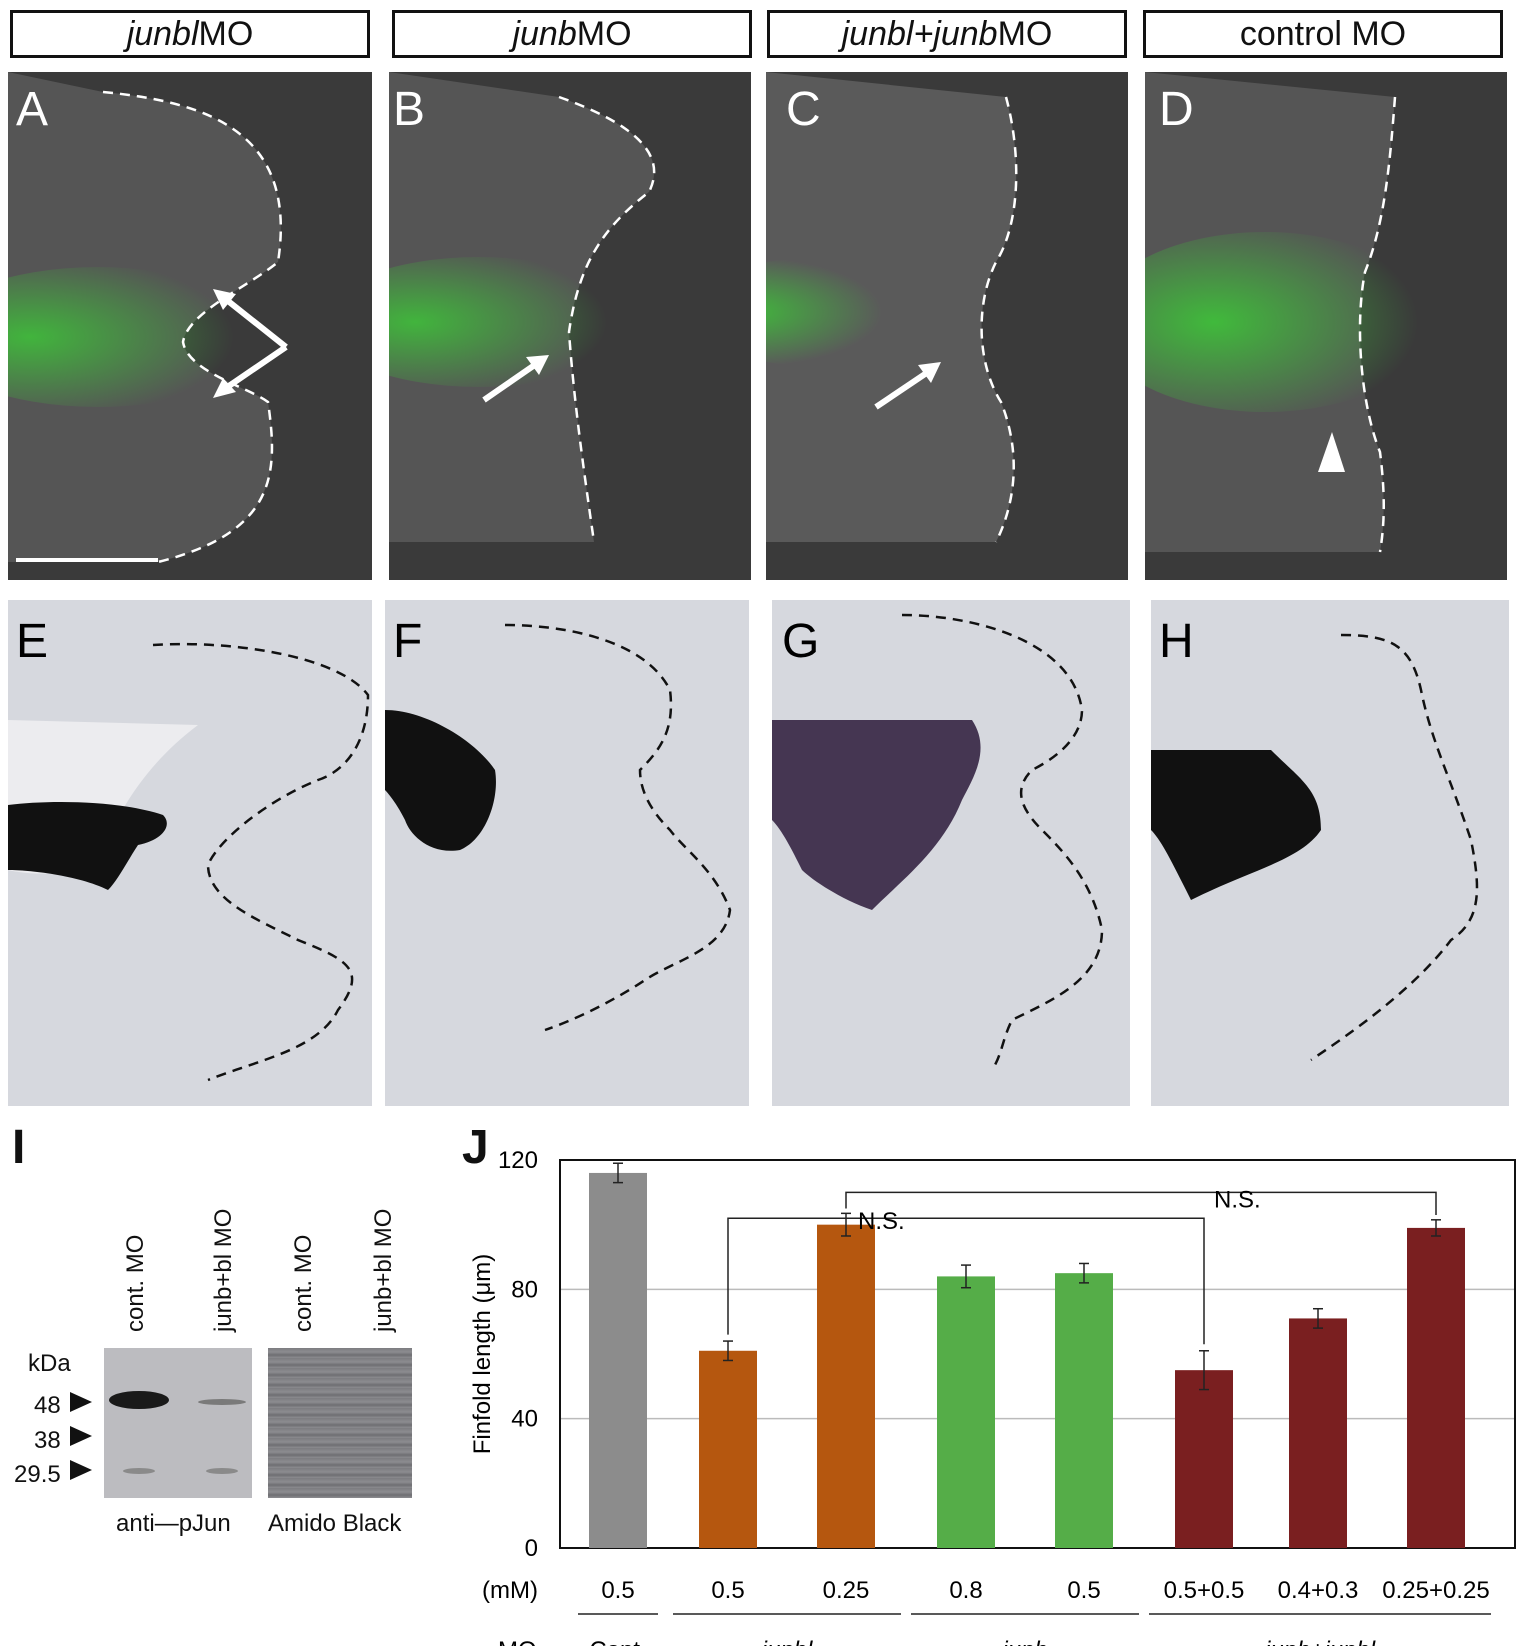 This screenshot has height=1646, width=1532. Describe the element at coordinates (81, 1402) in the screenshot. I see `arrow-48-icon` at that location.